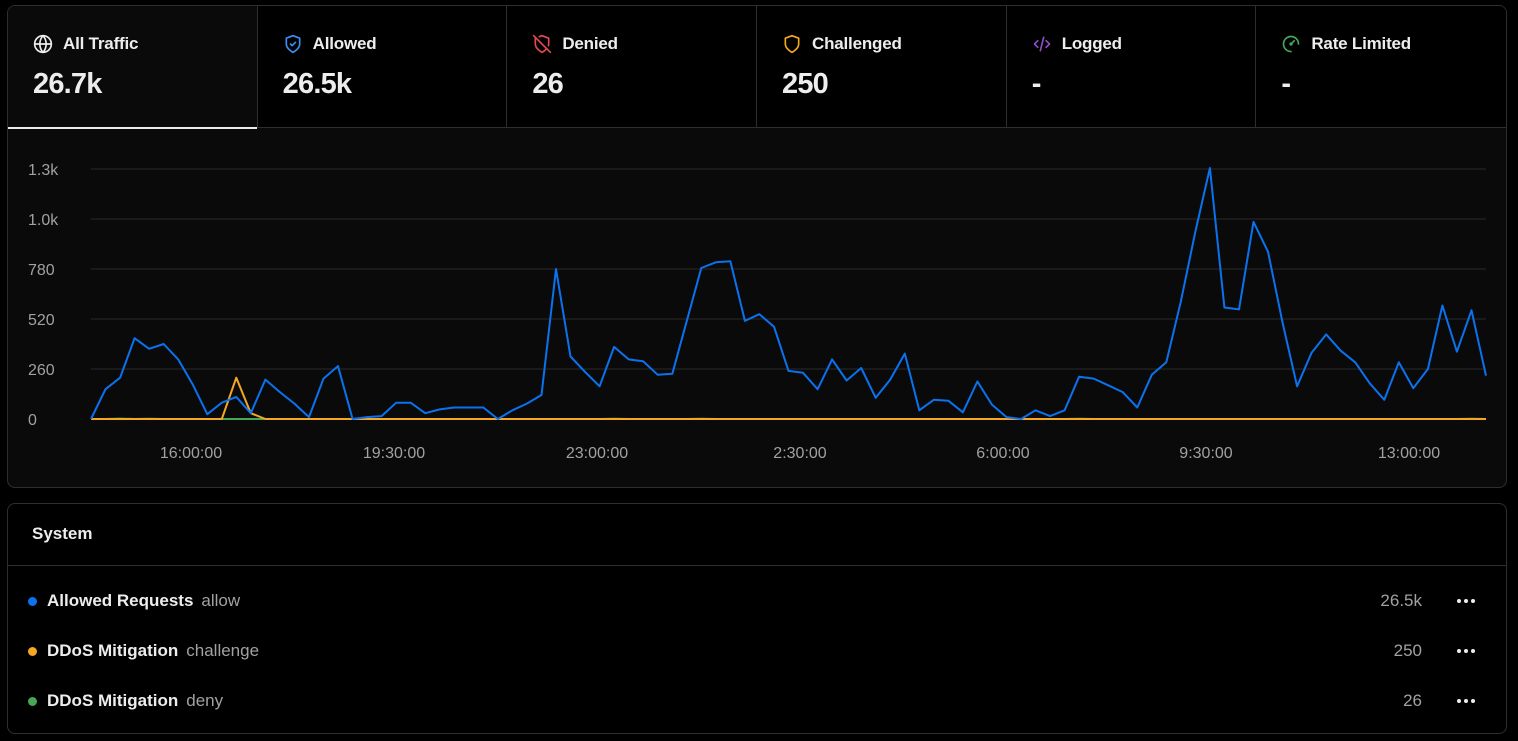 This screenshot has width=1518, height=741. I want to click on shield-check-icon, so click(293, 44).